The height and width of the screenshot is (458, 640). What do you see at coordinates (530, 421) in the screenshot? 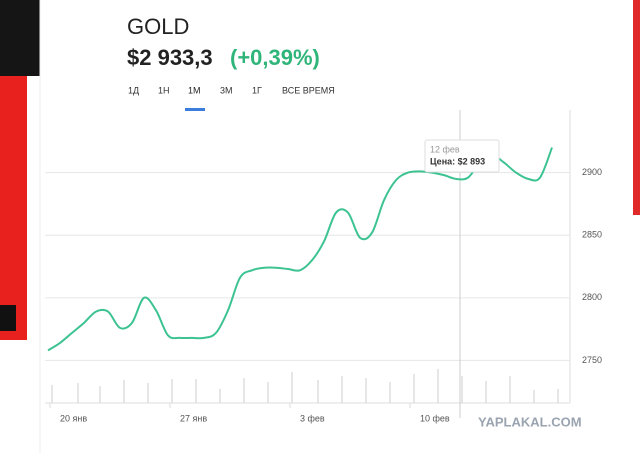
I see `watermark: YAPLAKAL.COM` at bounding box center [530, 421].